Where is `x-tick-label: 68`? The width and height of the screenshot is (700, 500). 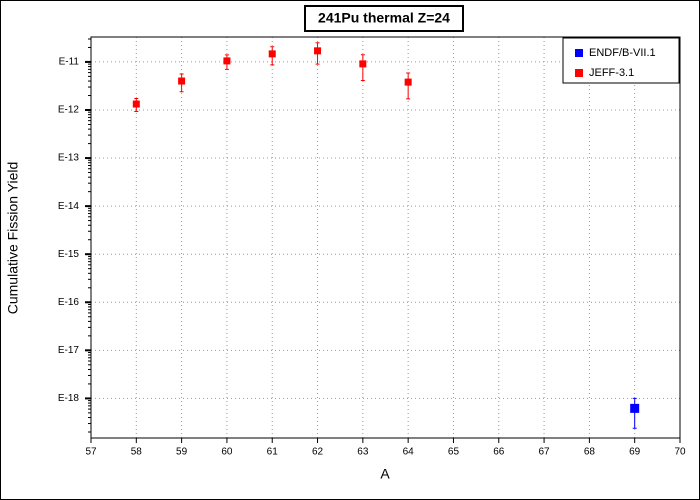 x-tick-label: 68 is located at coordinates (590, 452).